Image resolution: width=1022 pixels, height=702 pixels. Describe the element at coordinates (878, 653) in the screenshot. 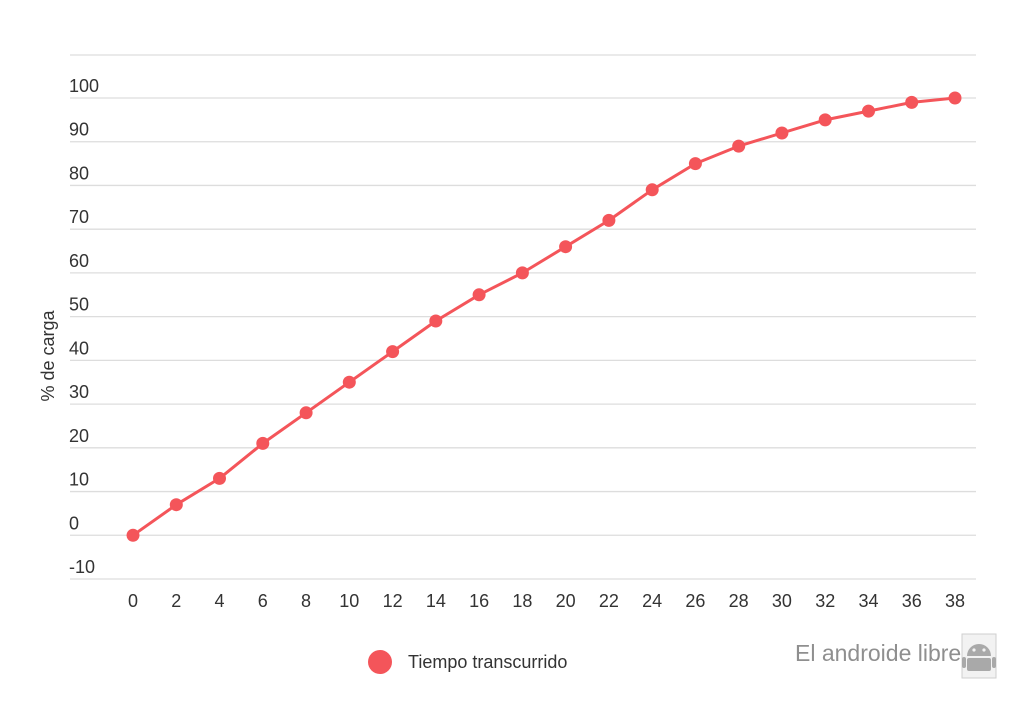

I see `watermark-text: El androide libre` at that location.